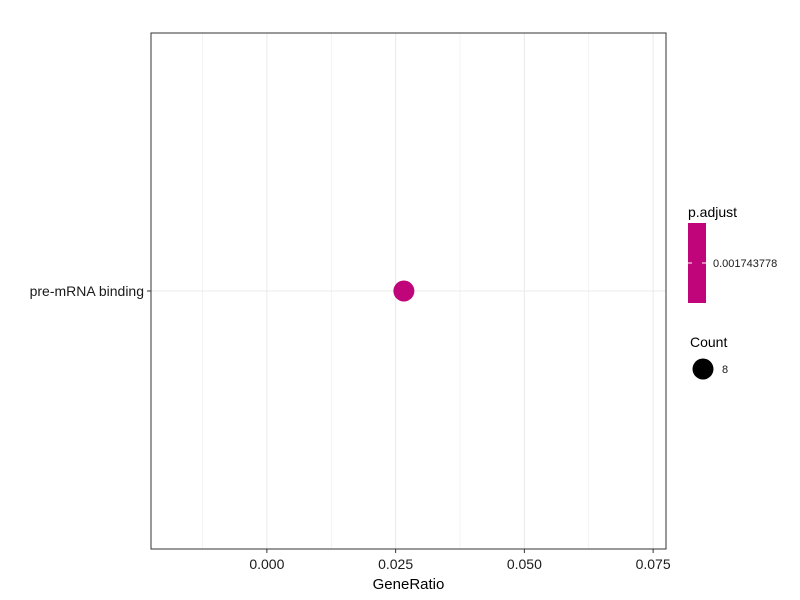  I want to click on size-legend-title: Count, so click(708, 342).